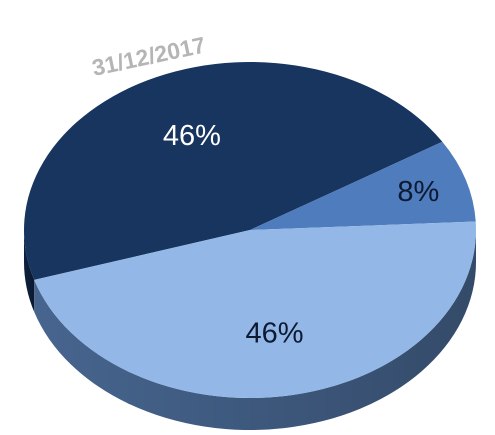 This screenshot has width=495, height=435. I want to click on slice-label-2: 8%, so click(418, 192).